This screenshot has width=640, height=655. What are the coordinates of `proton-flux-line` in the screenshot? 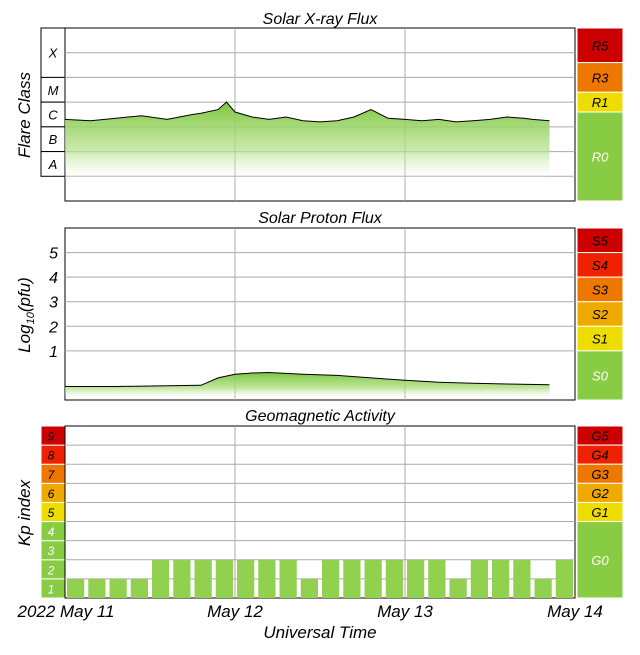 It's located at (307, 379).